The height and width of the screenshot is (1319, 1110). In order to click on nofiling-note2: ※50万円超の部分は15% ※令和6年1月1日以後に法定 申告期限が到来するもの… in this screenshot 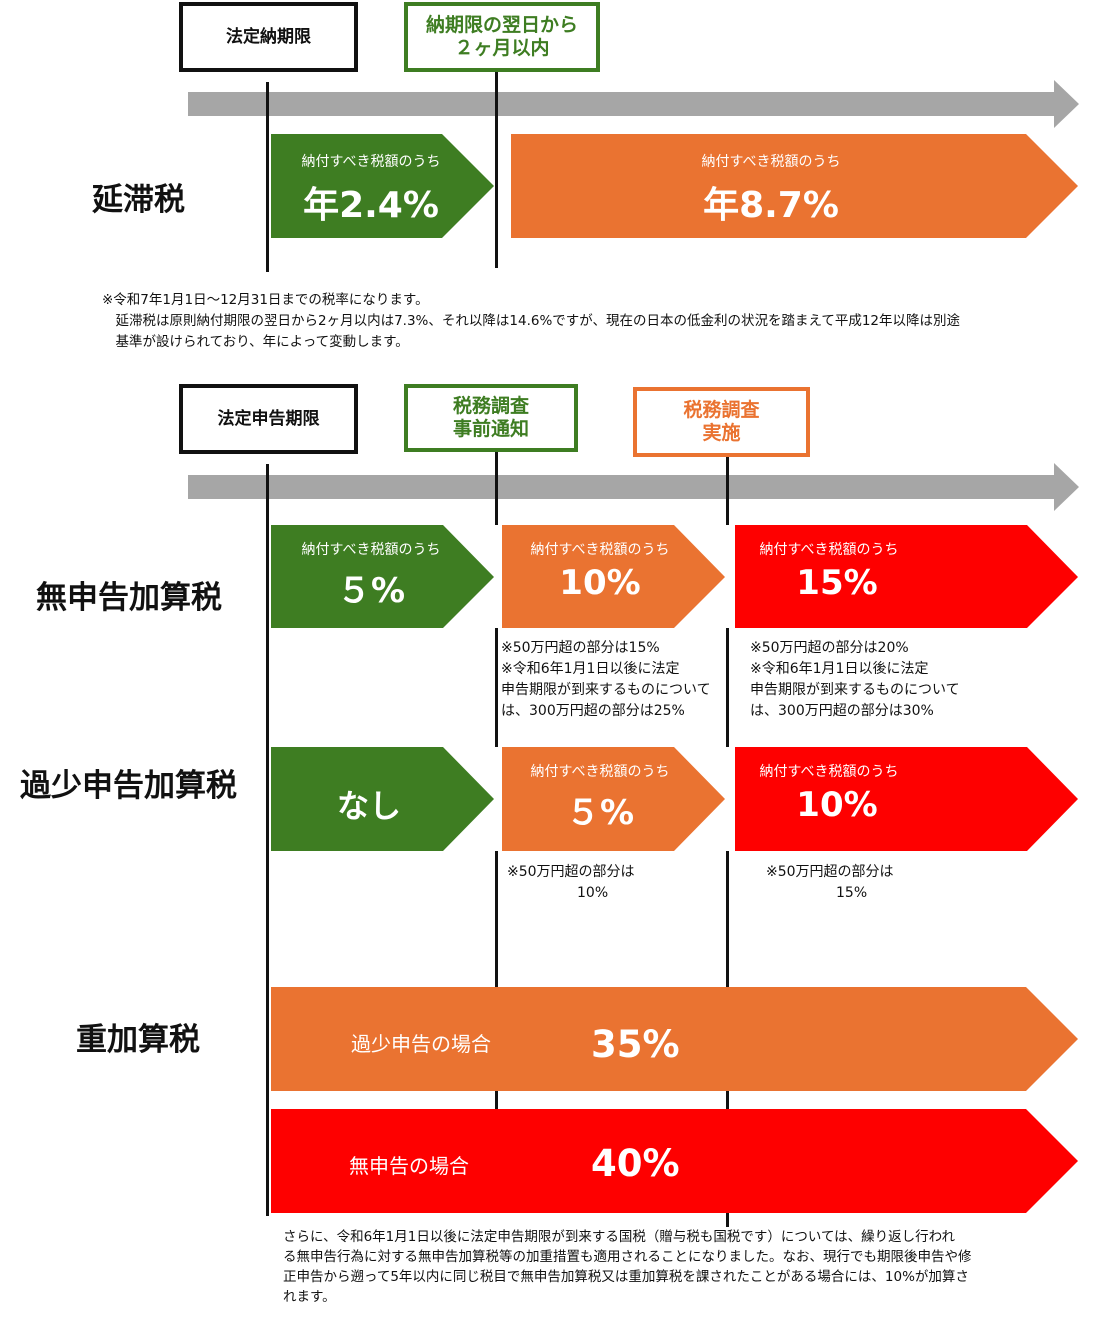, I will do `click(606, 679)`.